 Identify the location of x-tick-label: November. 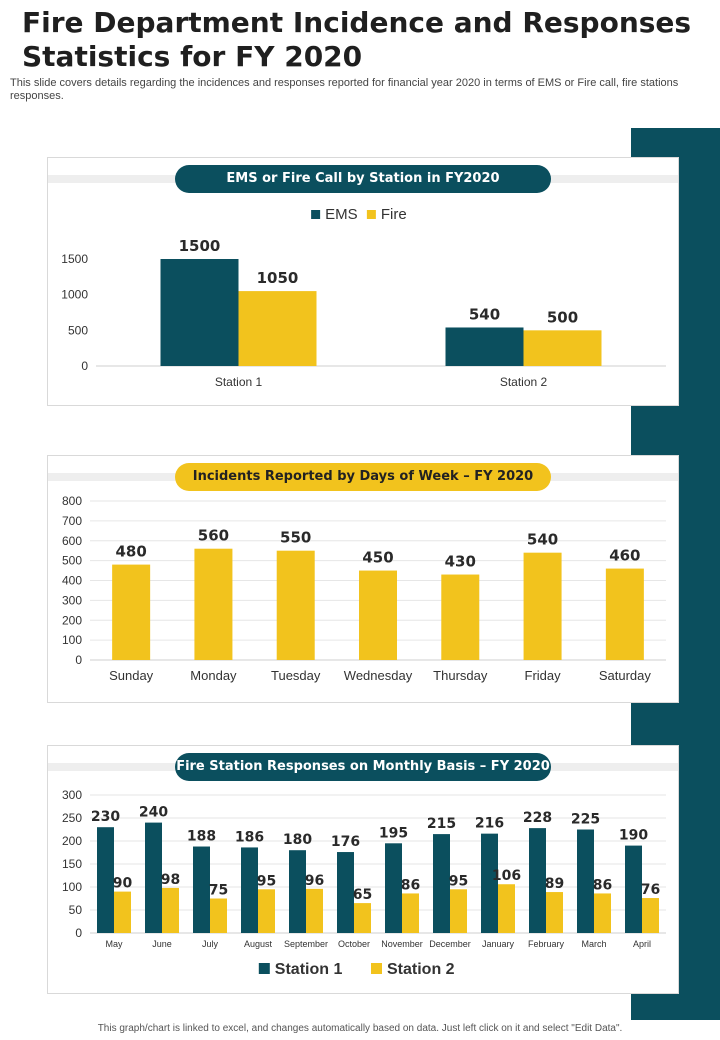
(402, 944).